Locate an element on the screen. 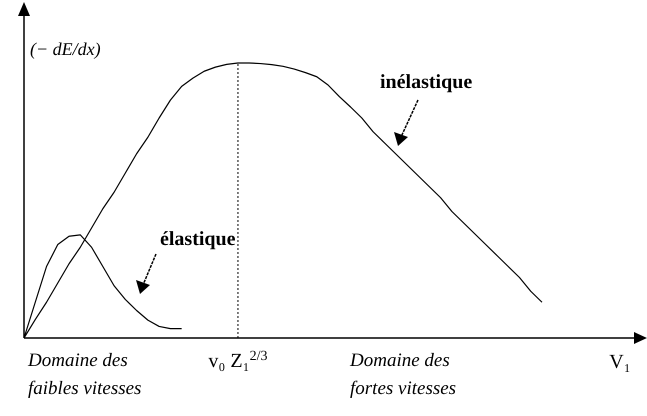  text: v₀ Z₁$^{2/3}$ is located at coordinates (238, 360).